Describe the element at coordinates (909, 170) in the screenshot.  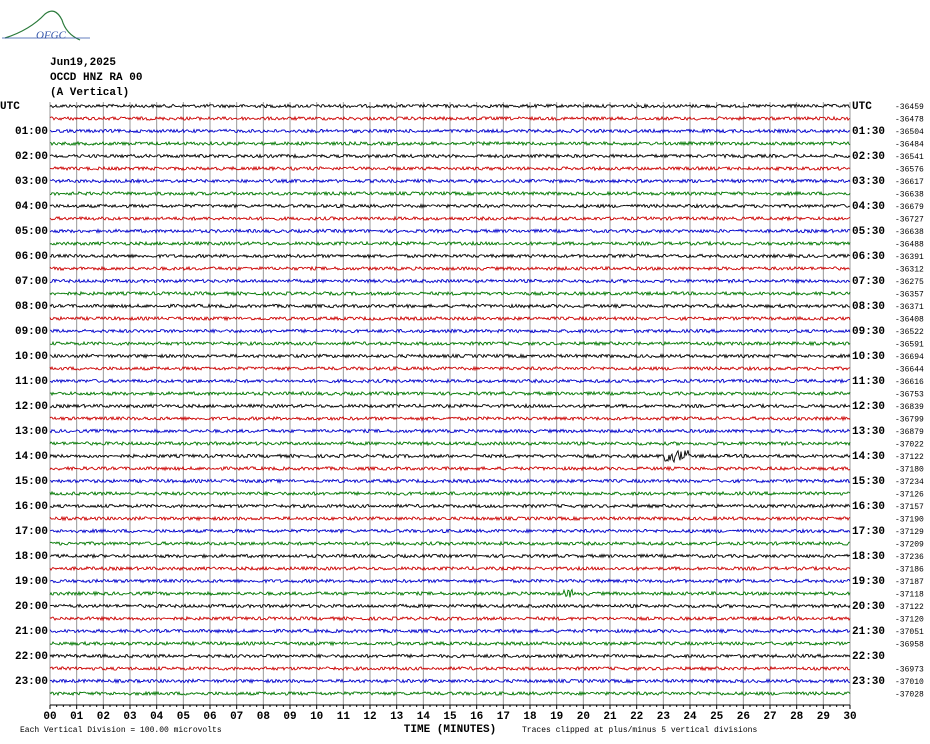
I see `offset-label: -36576` at that location.